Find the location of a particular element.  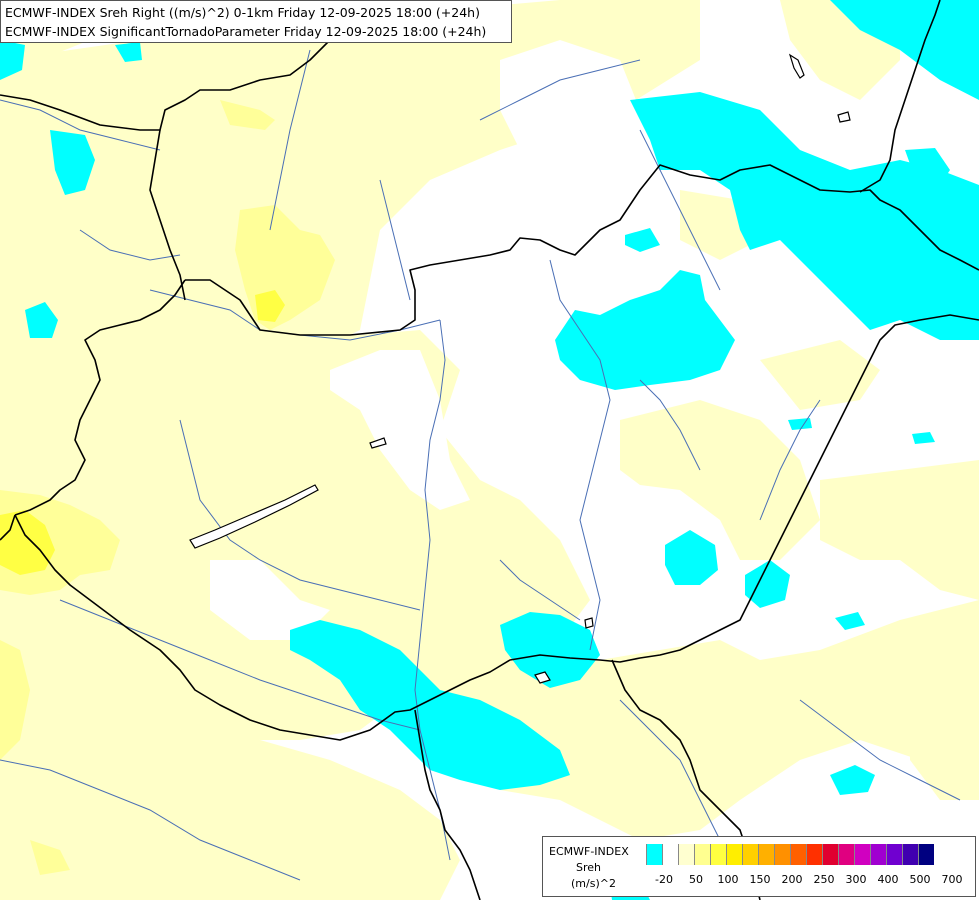

legend-label: 700 is located at coordinates (952, 879).